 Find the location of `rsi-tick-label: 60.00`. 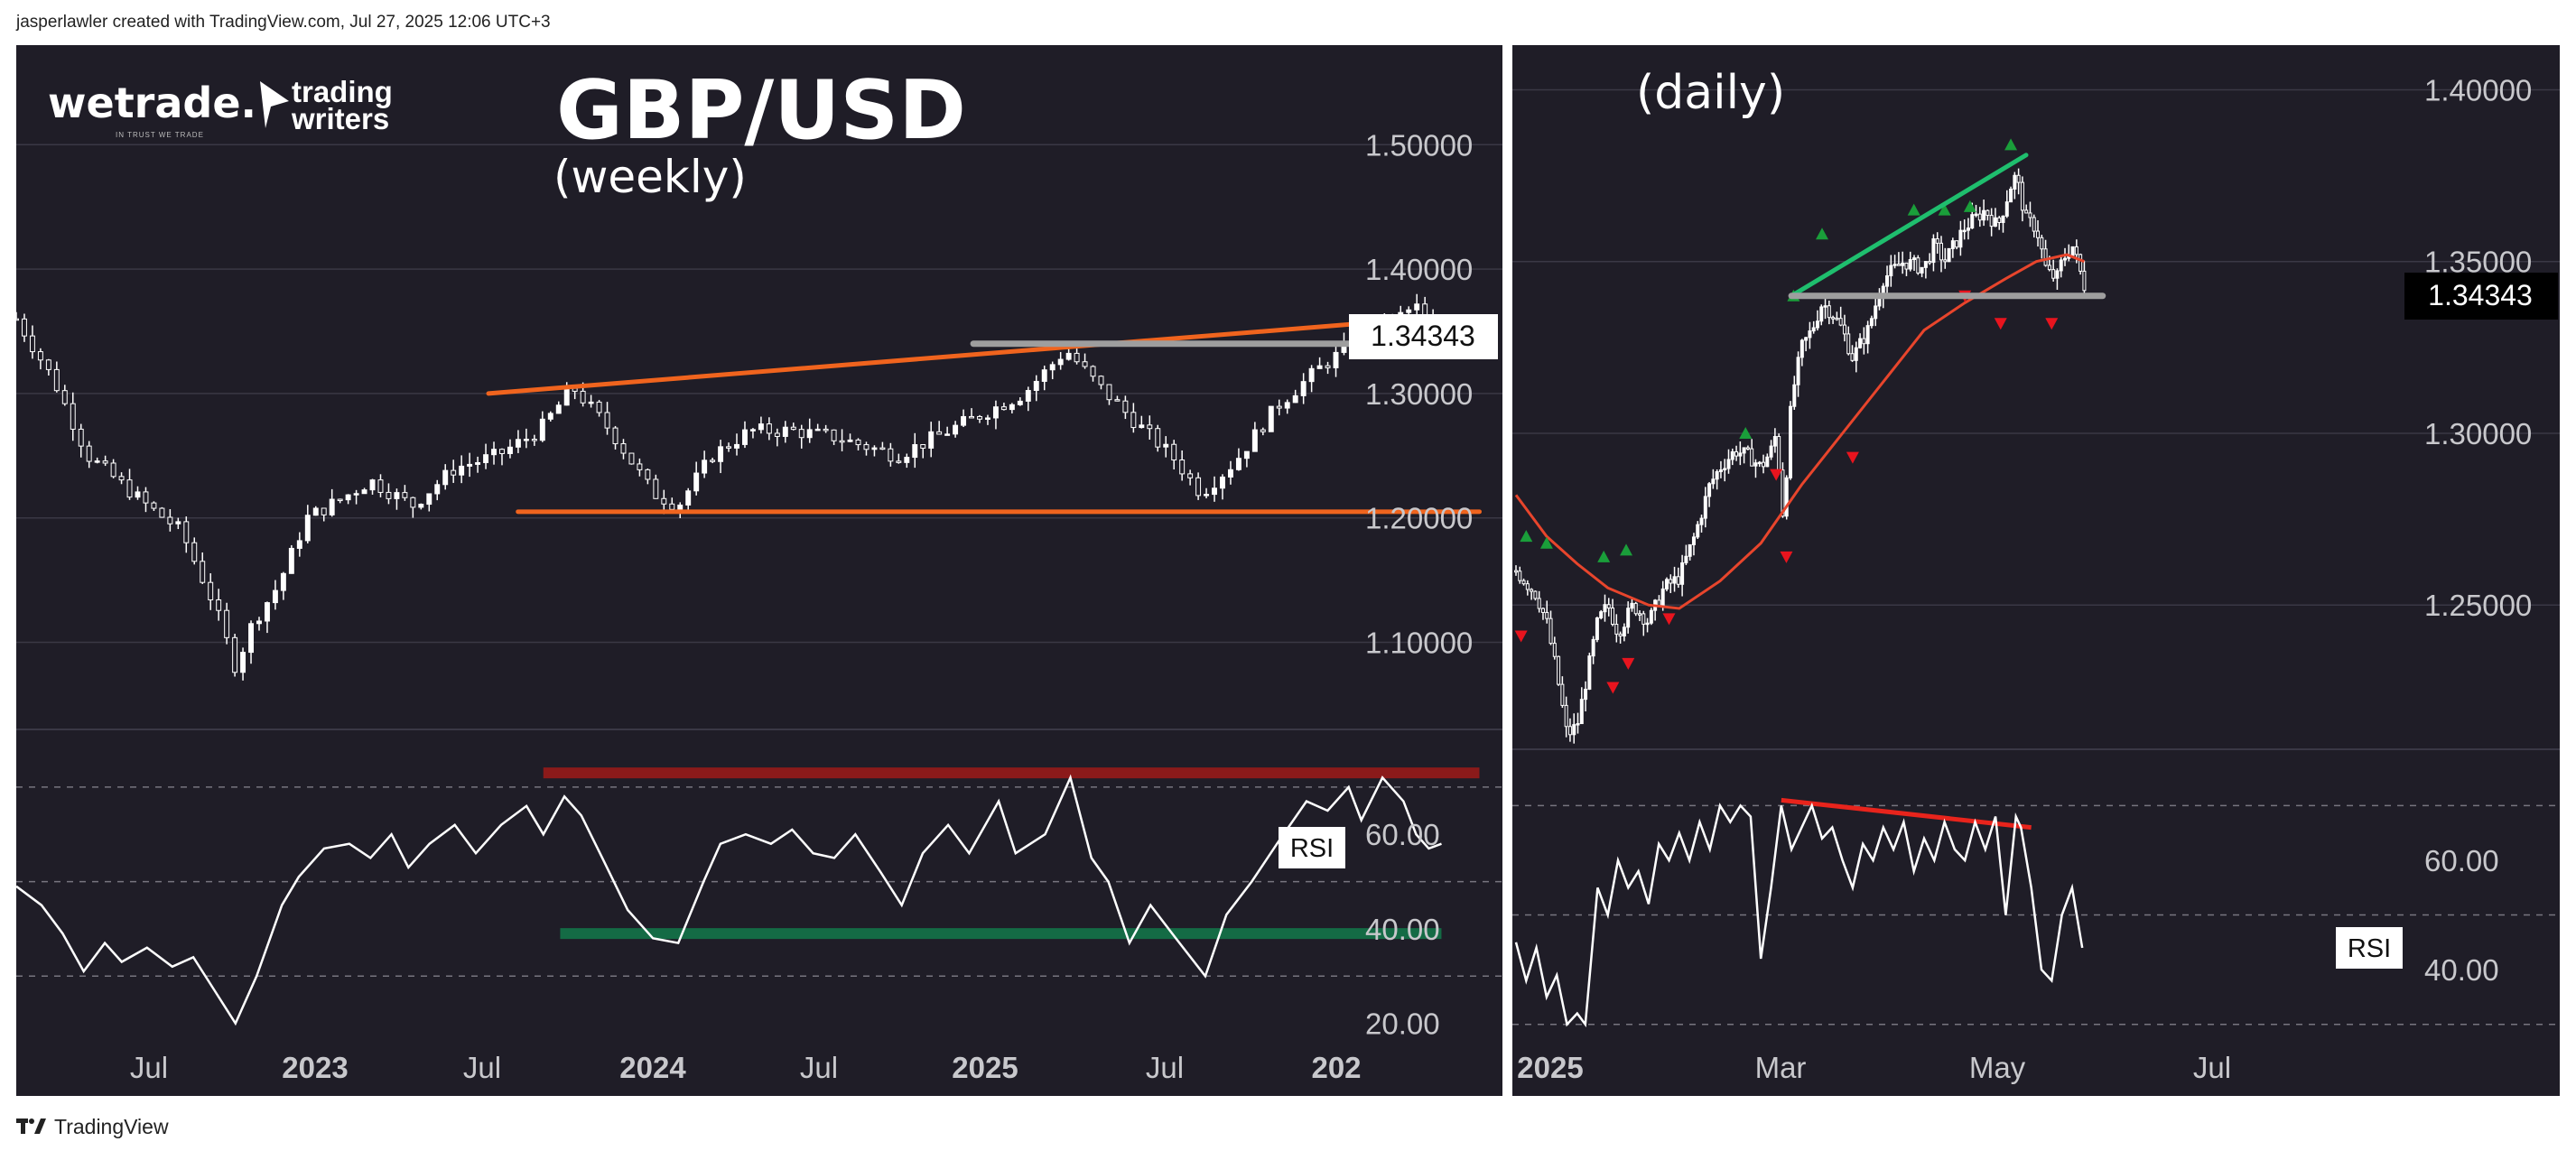

rsi-tick-label: 60.00 is located at coordinates (2461, 860).